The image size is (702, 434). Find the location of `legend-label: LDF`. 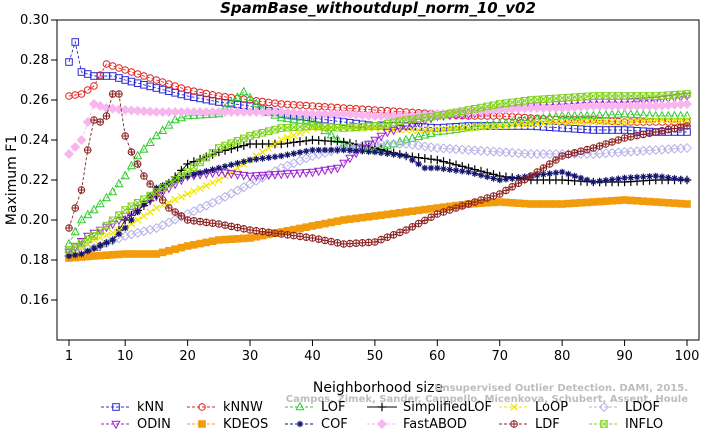

legend-label: LDF is located at coordinates (547, 424).